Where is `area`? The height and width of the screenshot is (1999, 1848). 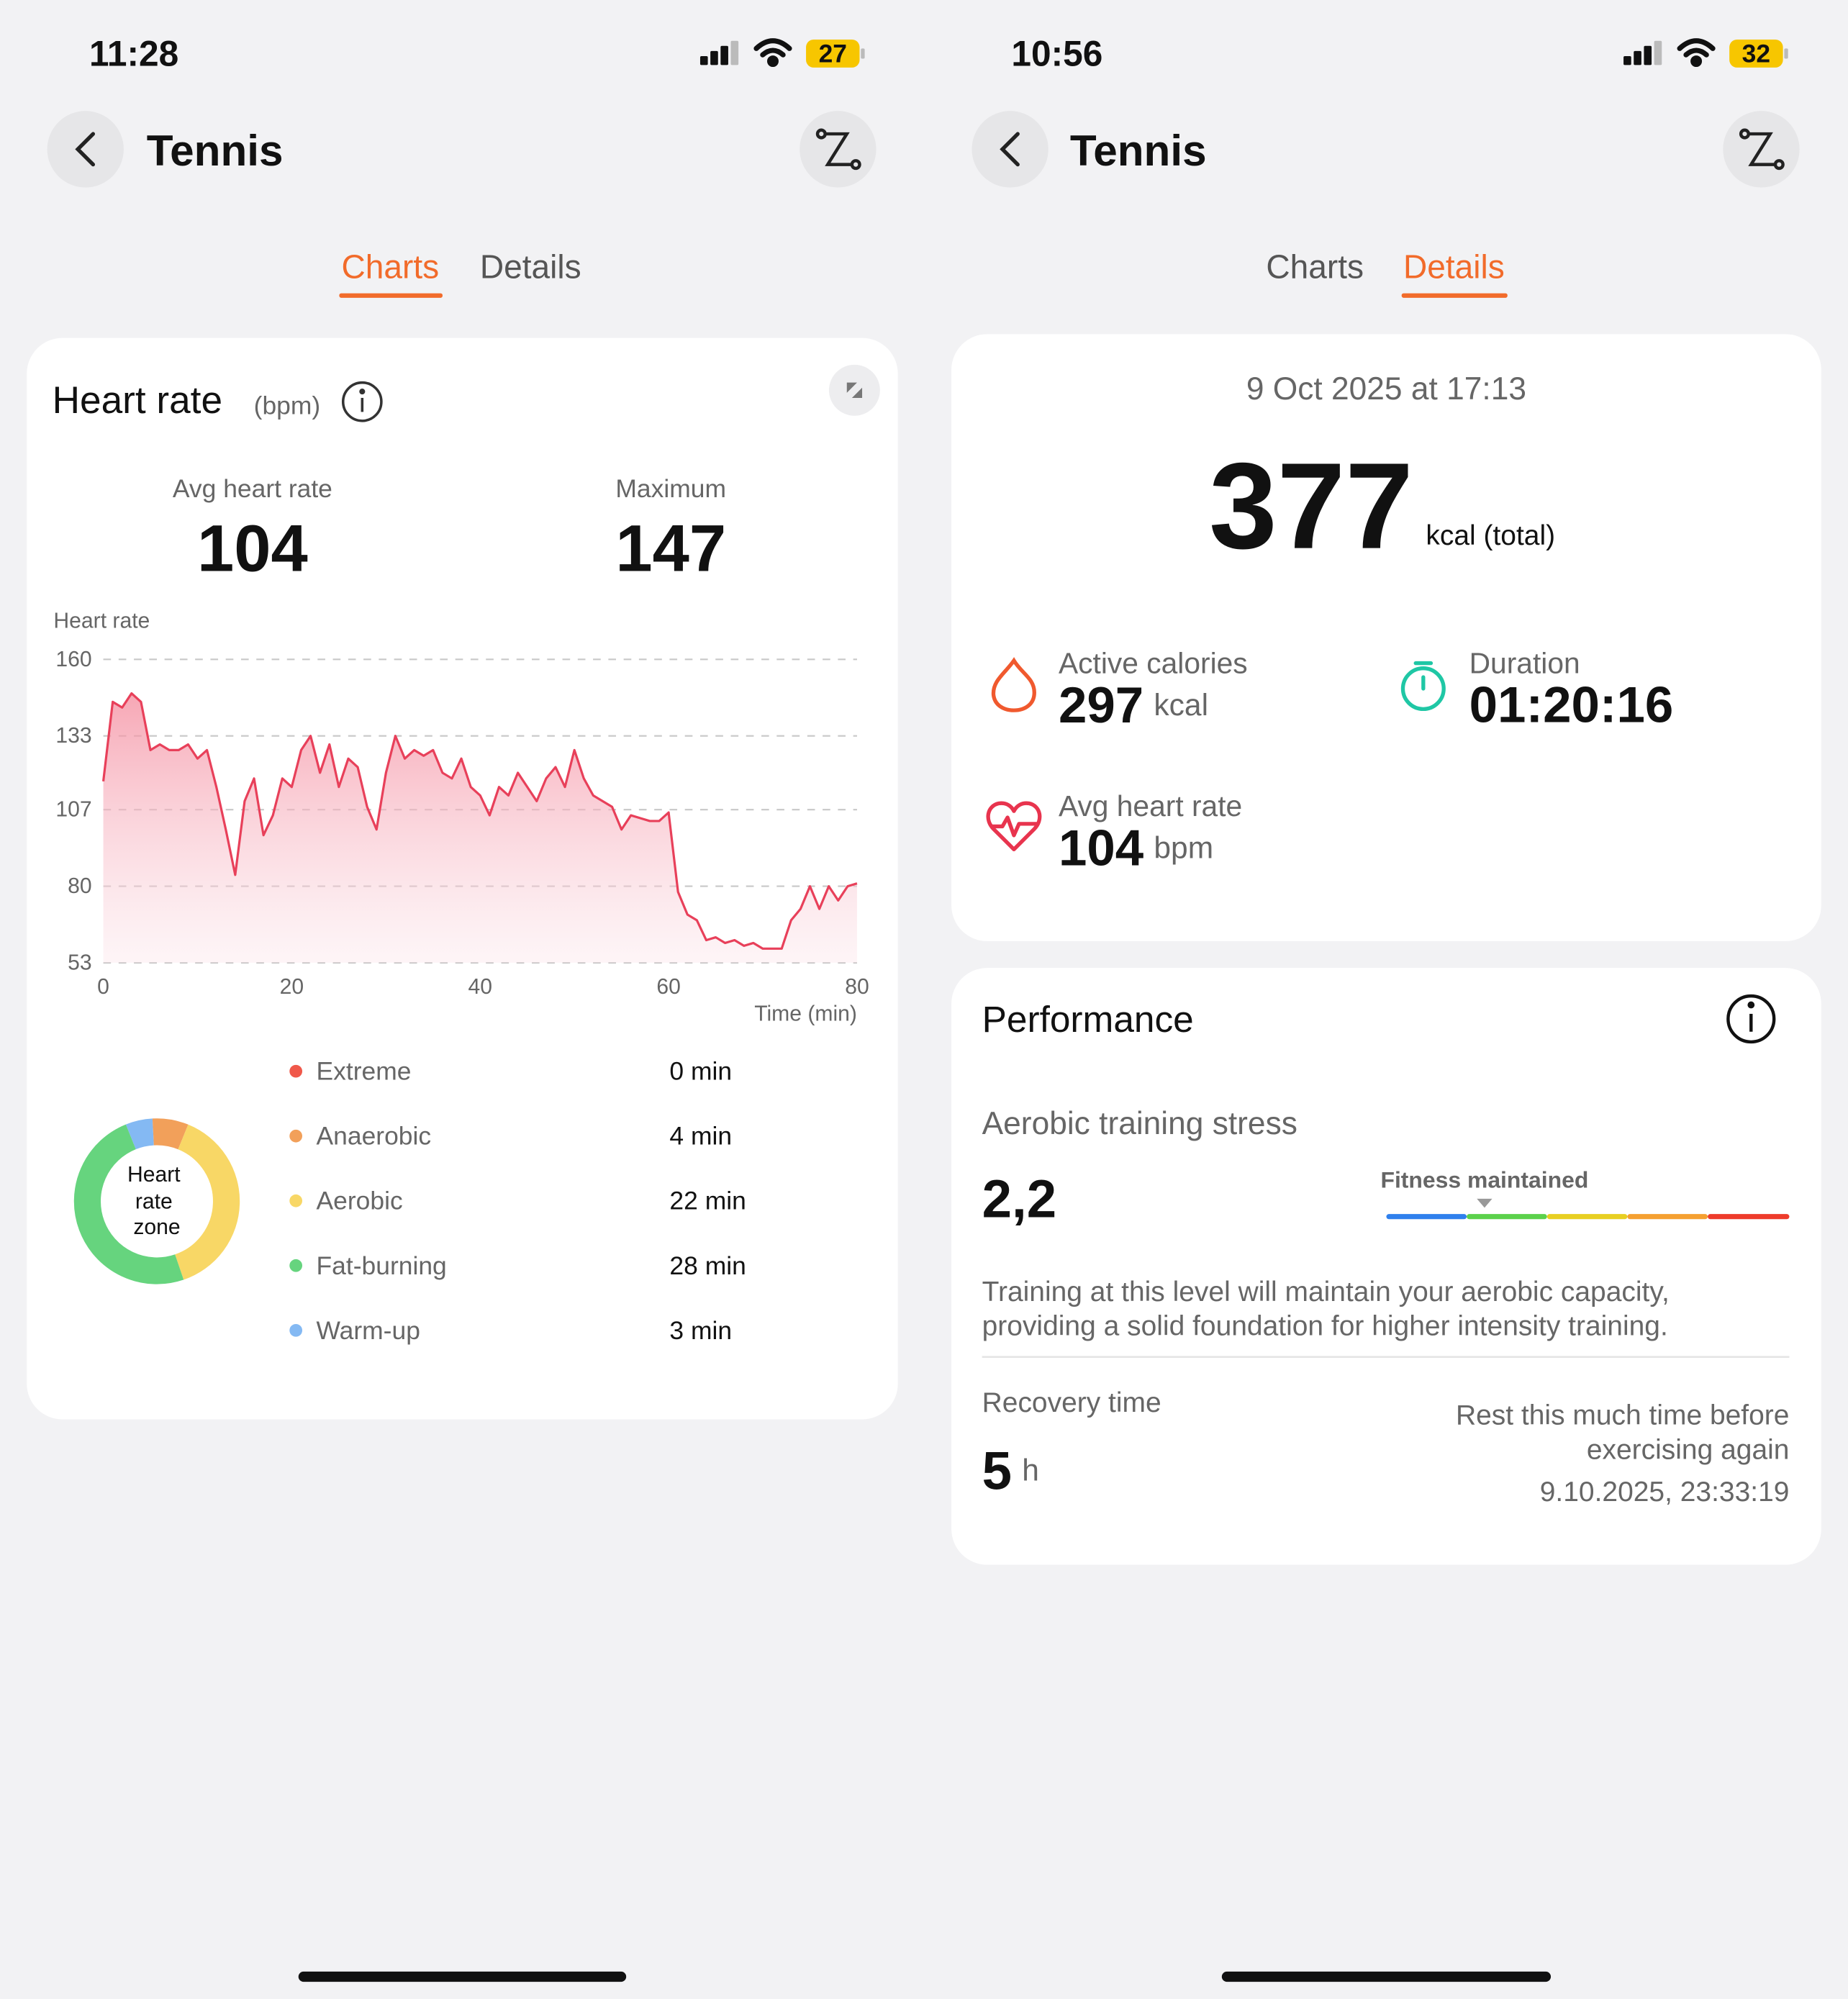 area is located at coordinates (480, 828).